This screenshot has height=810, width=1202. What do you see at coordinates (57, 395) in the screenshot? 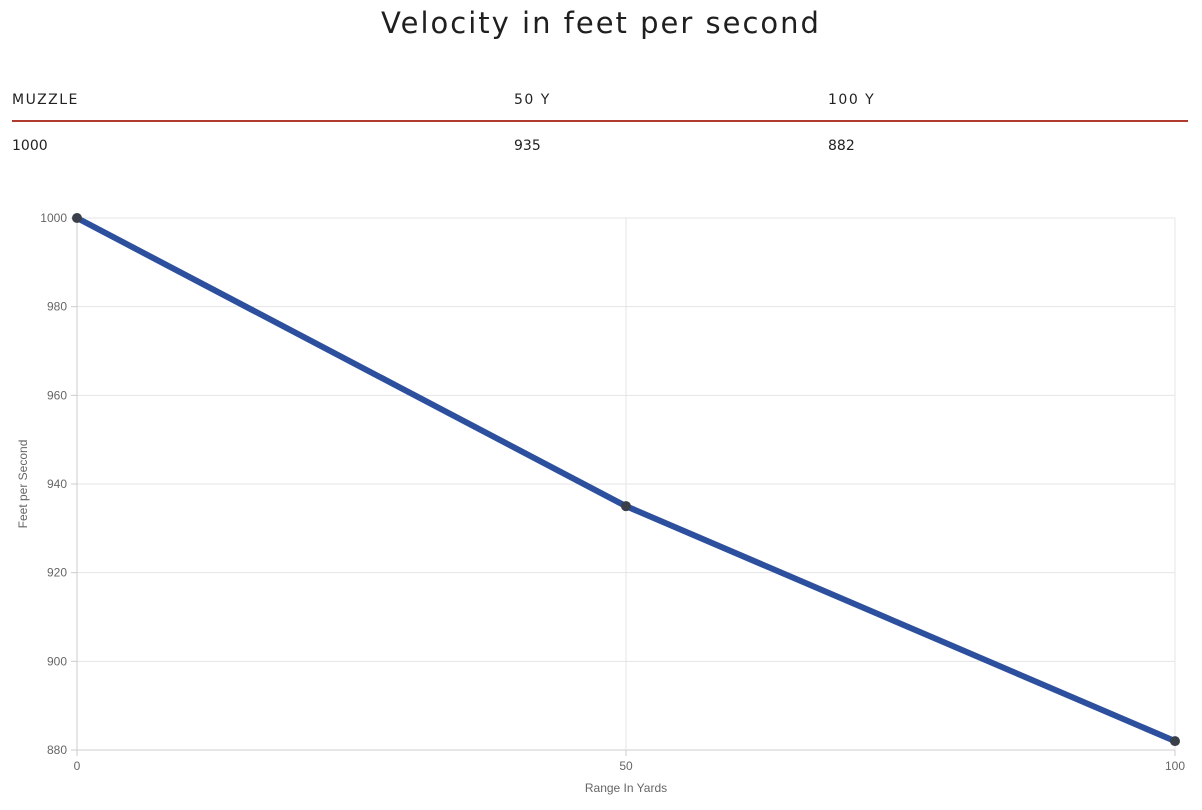
I see `y-tick-label: 960` at bounding box center [57, 395].